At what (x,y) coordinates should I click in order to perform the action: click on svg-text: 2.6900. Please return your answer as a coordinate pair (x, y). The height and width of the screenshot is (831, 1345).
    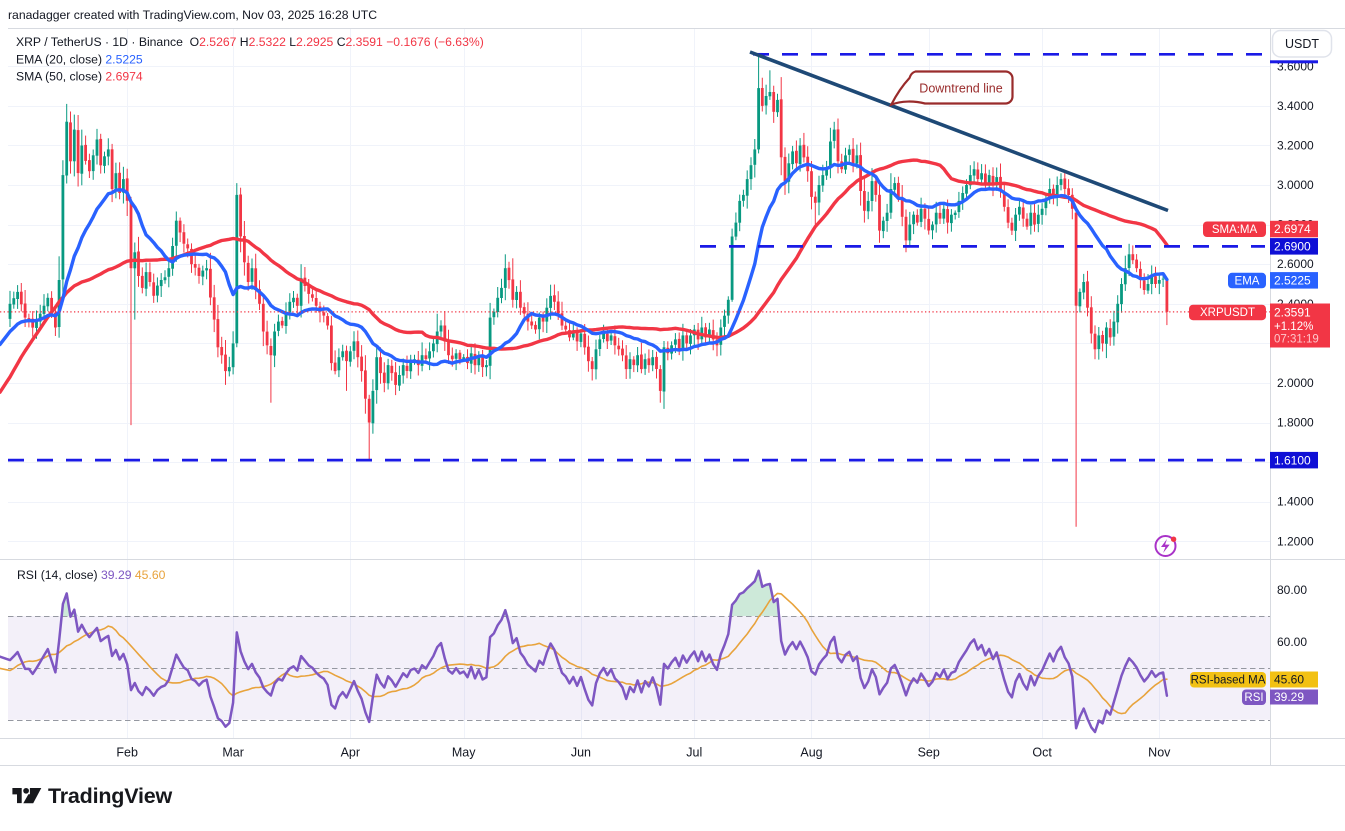
    Looking at the image, I should click on (1292, 247).